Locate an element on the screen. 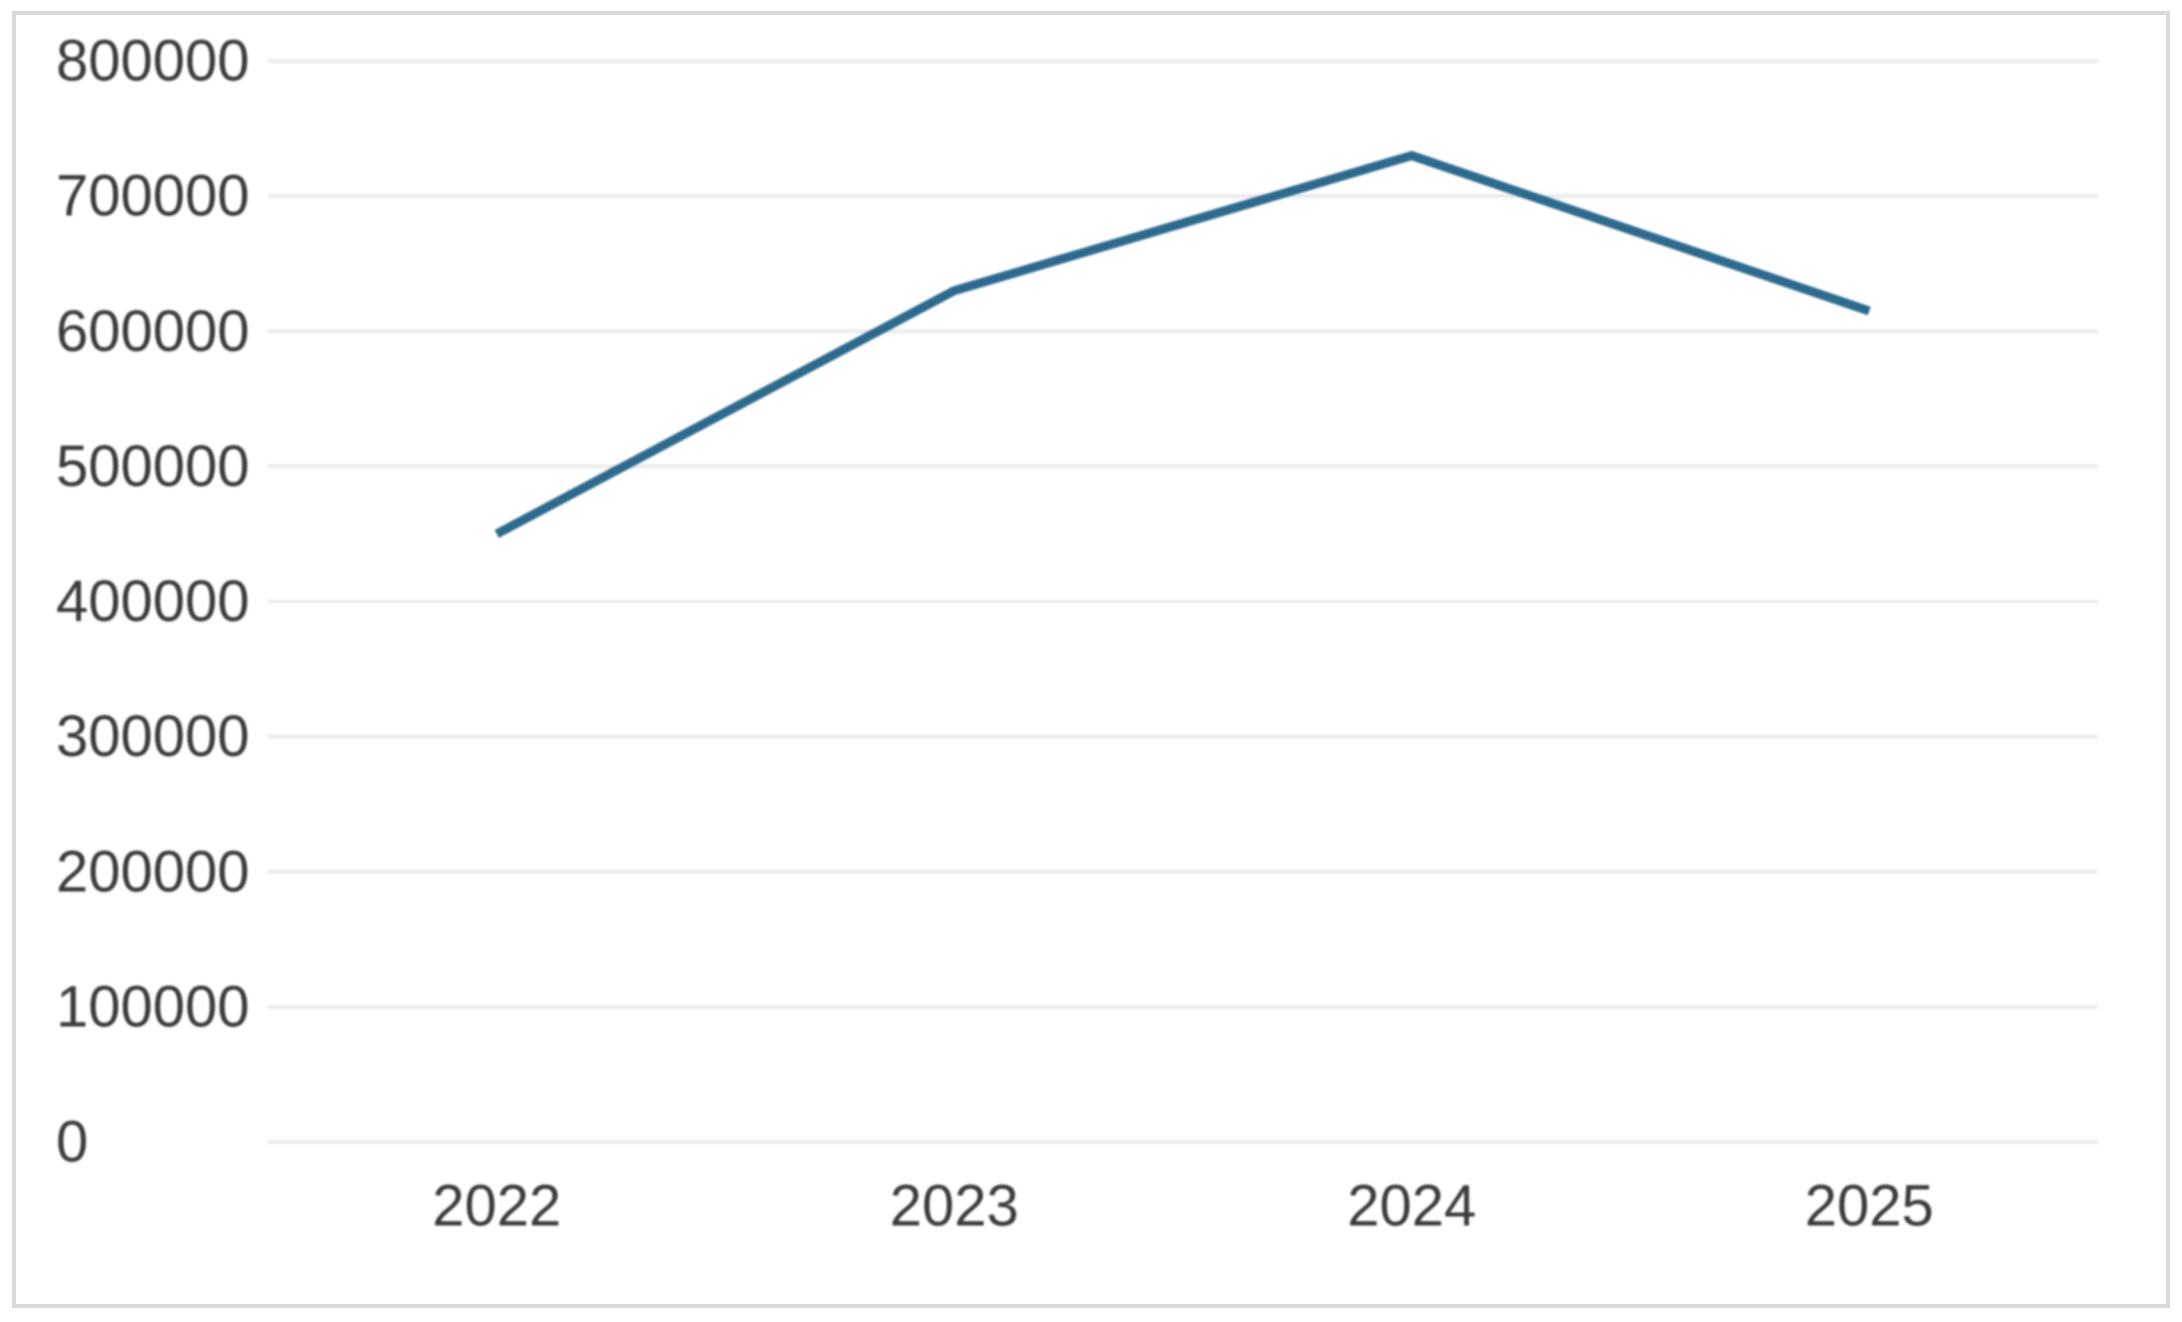  y-tick-label: 800000 is located at coordinates (153, 61).